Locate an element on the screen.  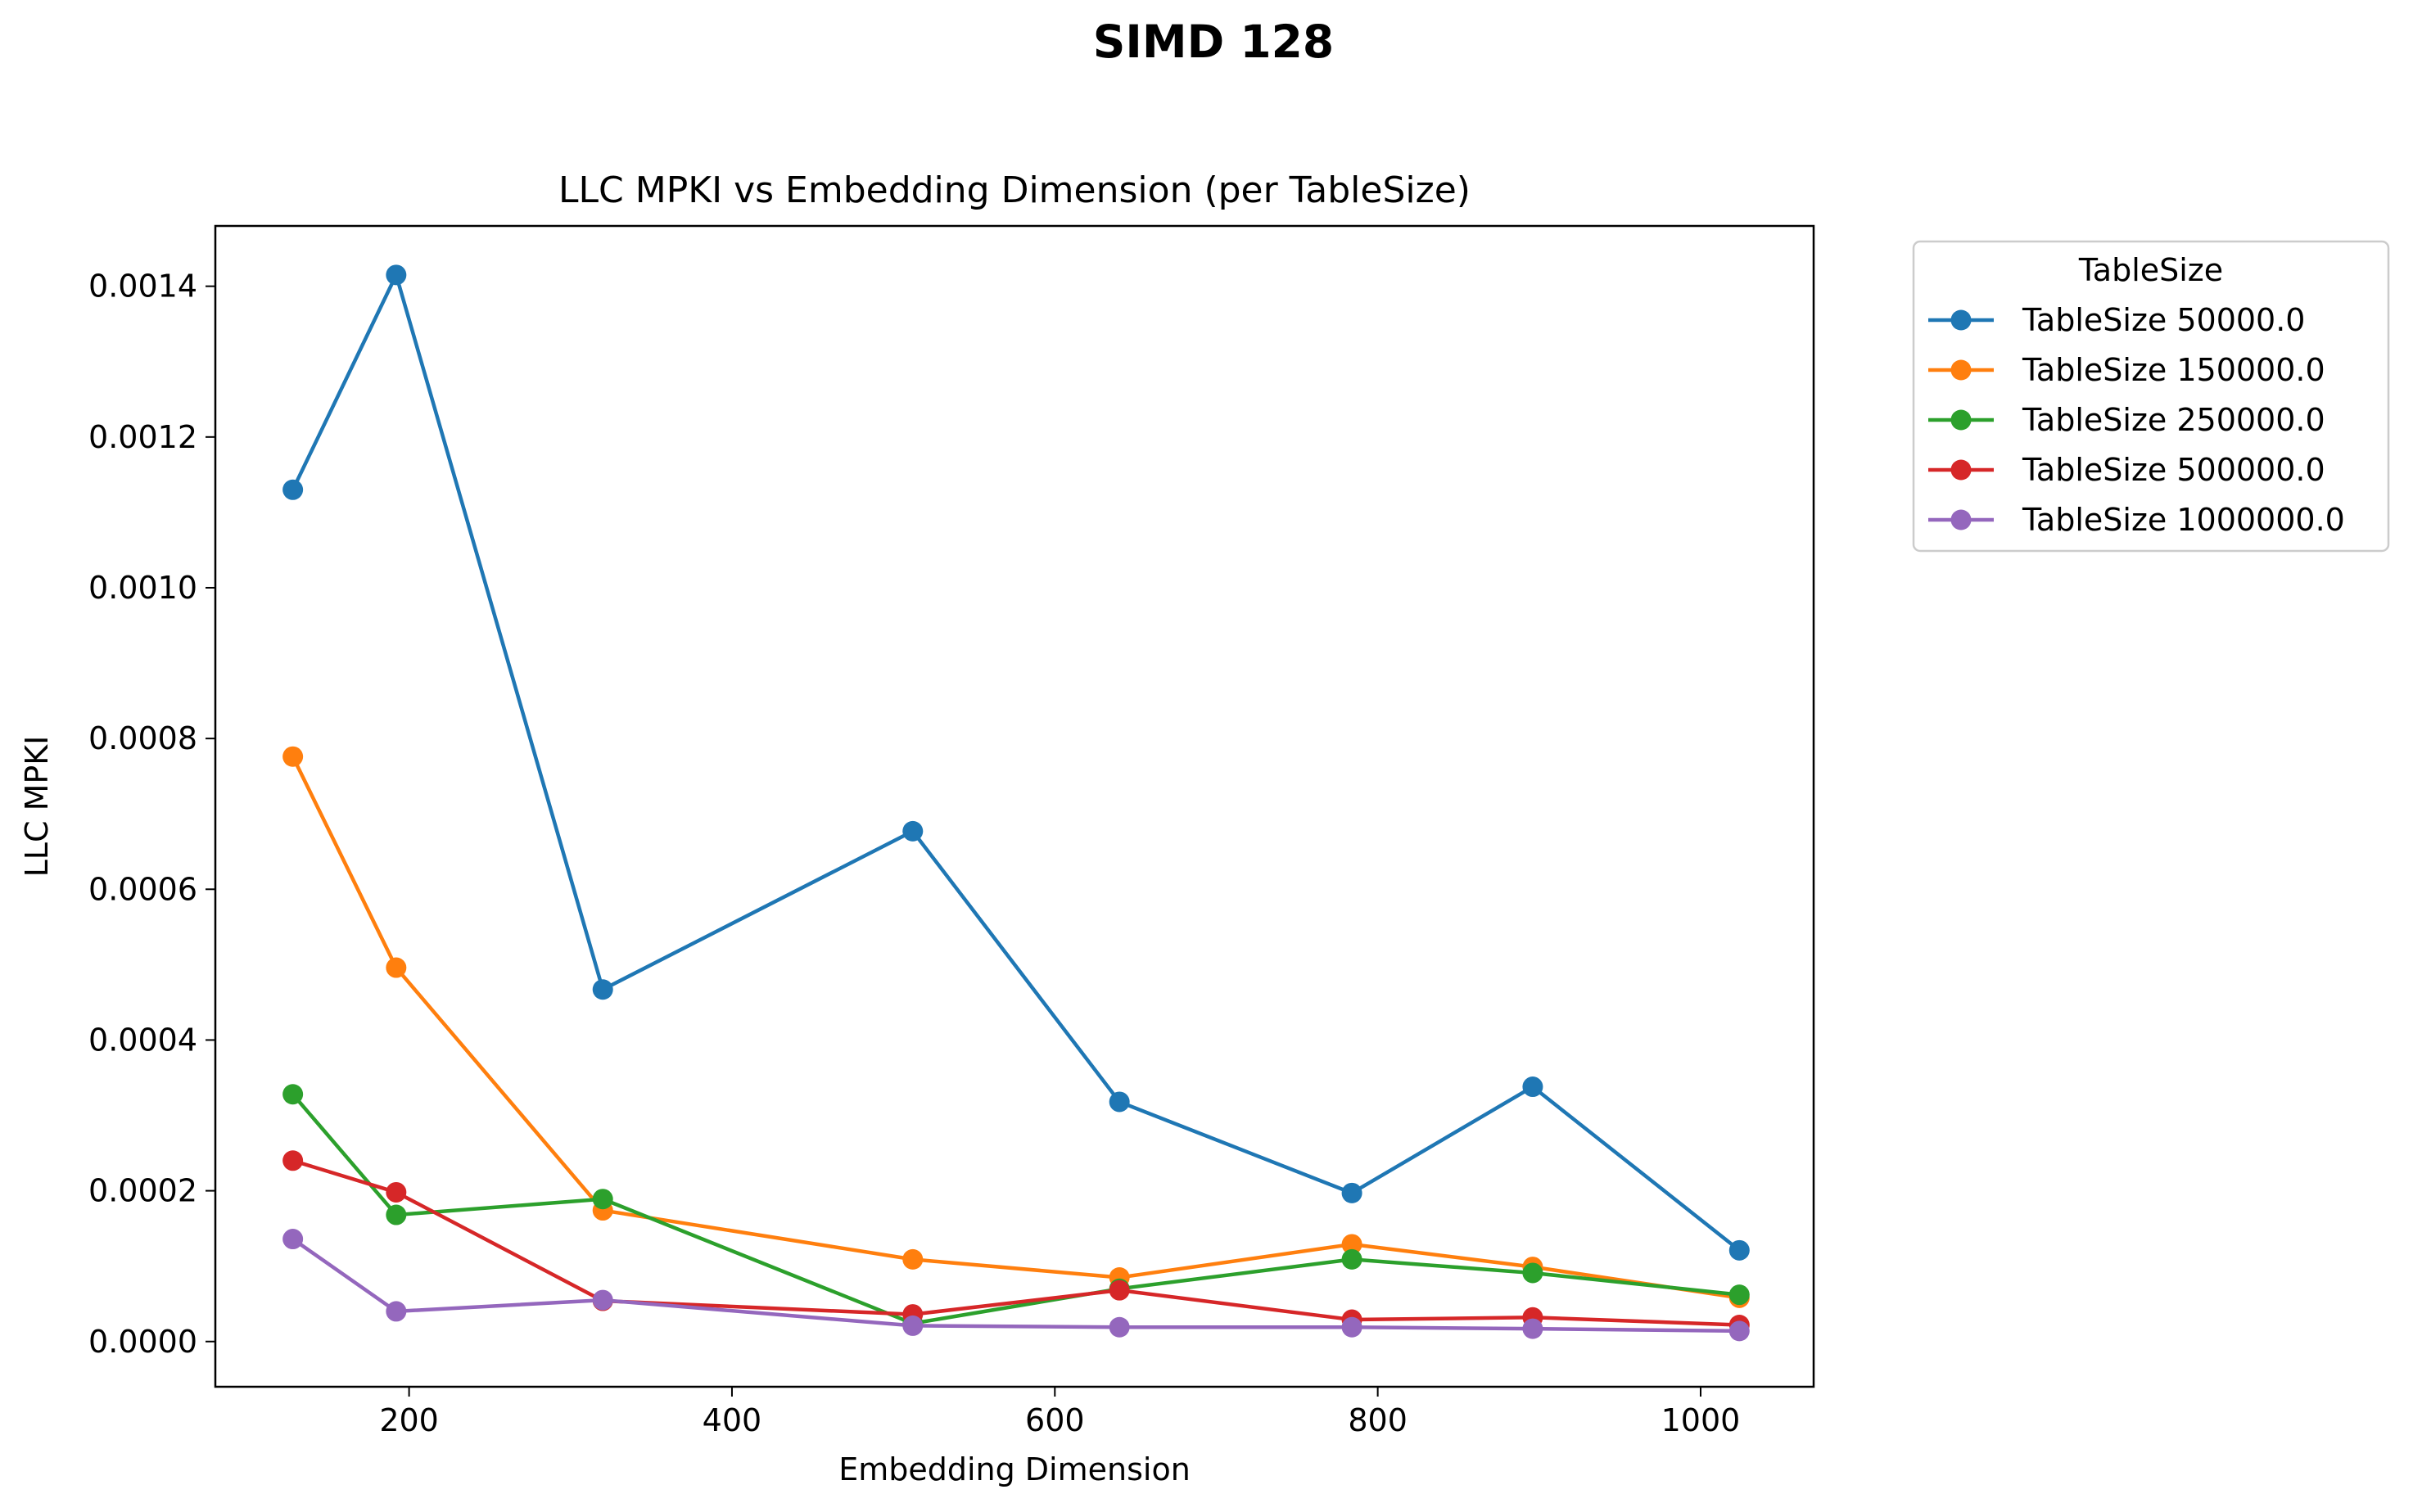
x-axis-label: Embedding Dimension is located at coordinates (1015, 1469).